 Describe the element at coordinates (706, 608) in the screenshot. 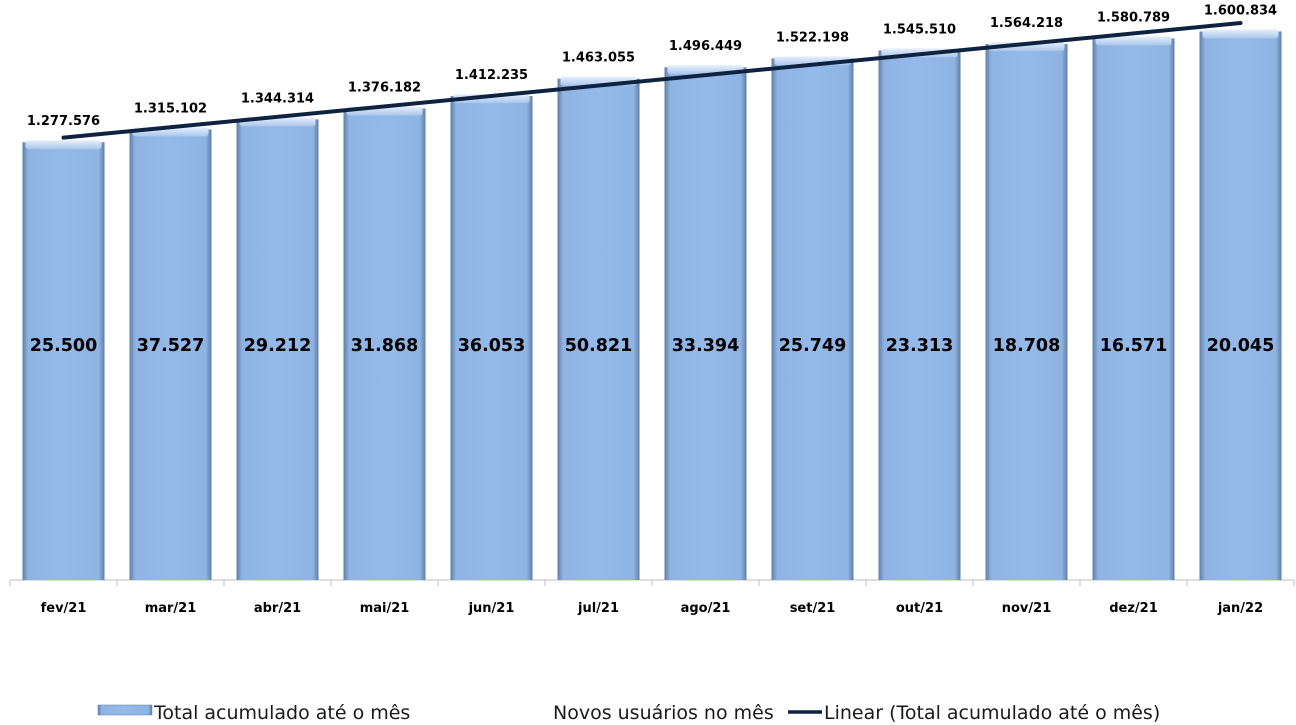

I see `category-label: ago/21` at that location.